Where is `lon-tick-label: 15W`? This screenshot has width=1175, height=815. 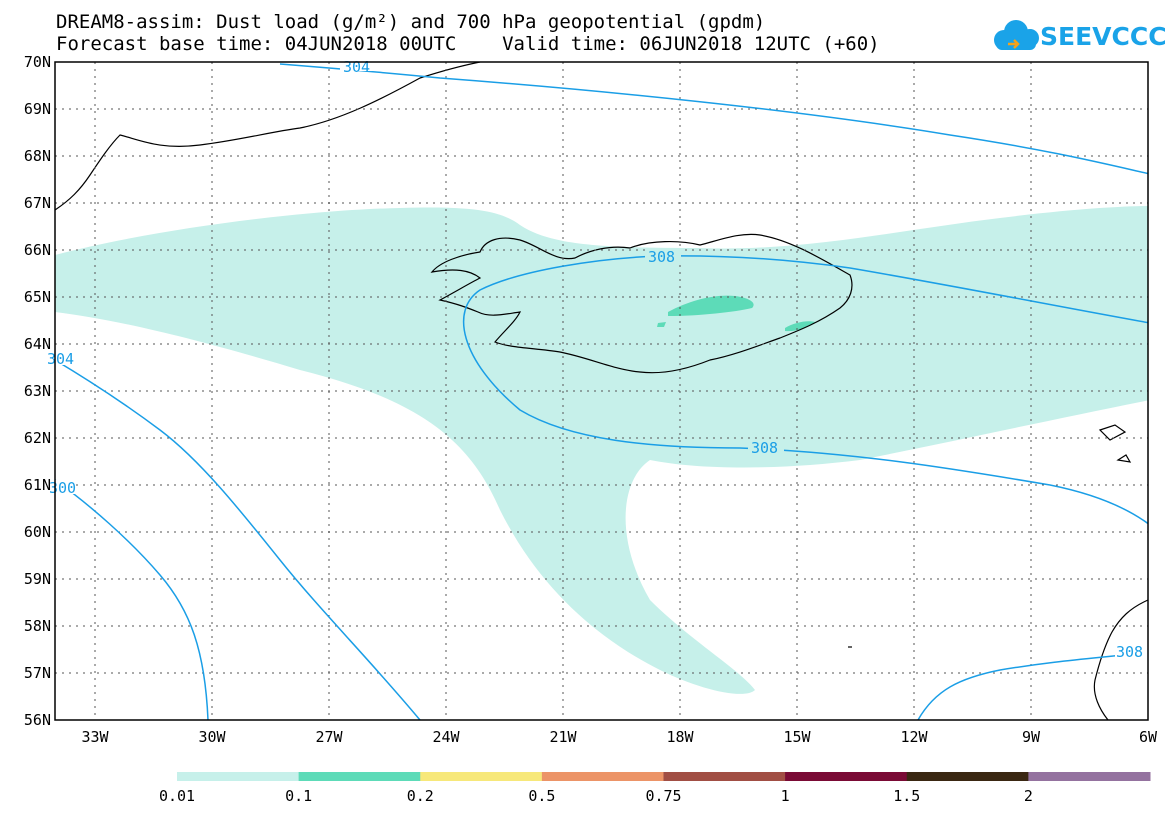 lon-tick-label: 15W is located at coordinates (797, 737).